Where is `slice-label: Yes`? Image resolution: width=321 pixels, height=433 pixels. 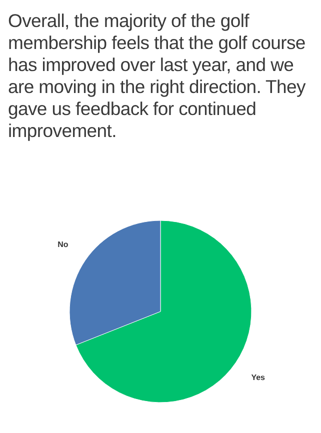 slice-label: Yes is located at coordinates (258, 377).